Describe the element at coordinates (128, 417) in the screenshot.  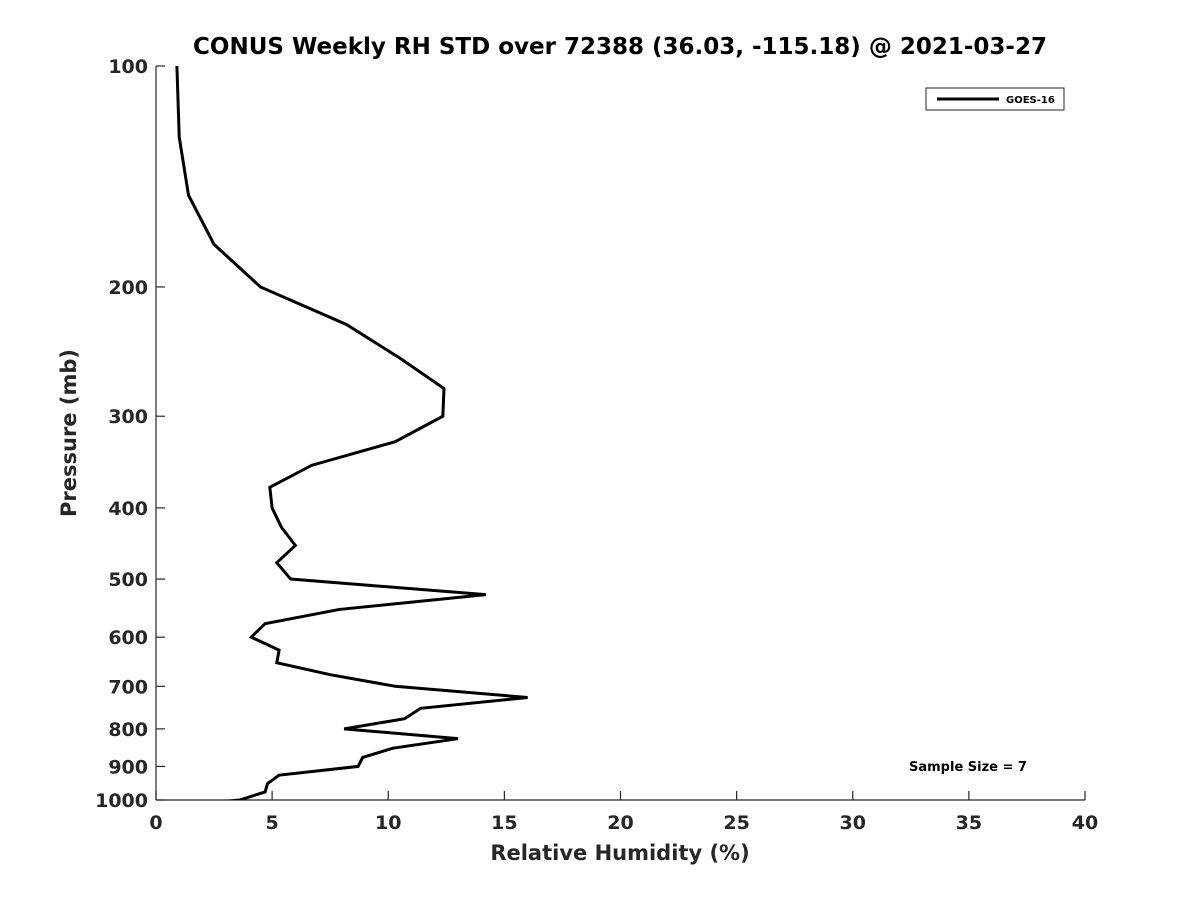
I see `y-tick-label: 300` at that location.